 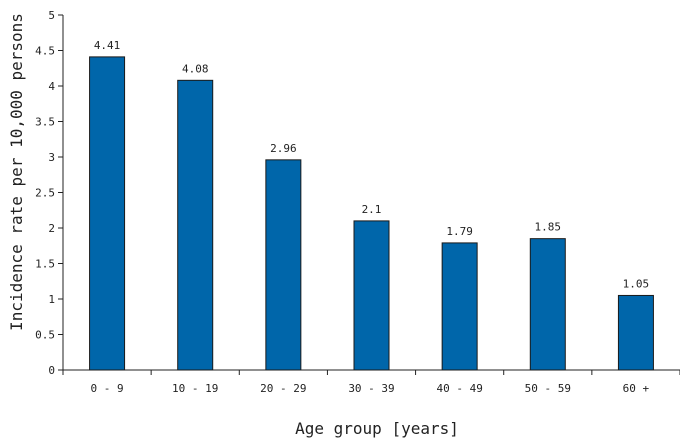 I want to click on x-axis-title: Age group [years], so click(x=377, y=428).